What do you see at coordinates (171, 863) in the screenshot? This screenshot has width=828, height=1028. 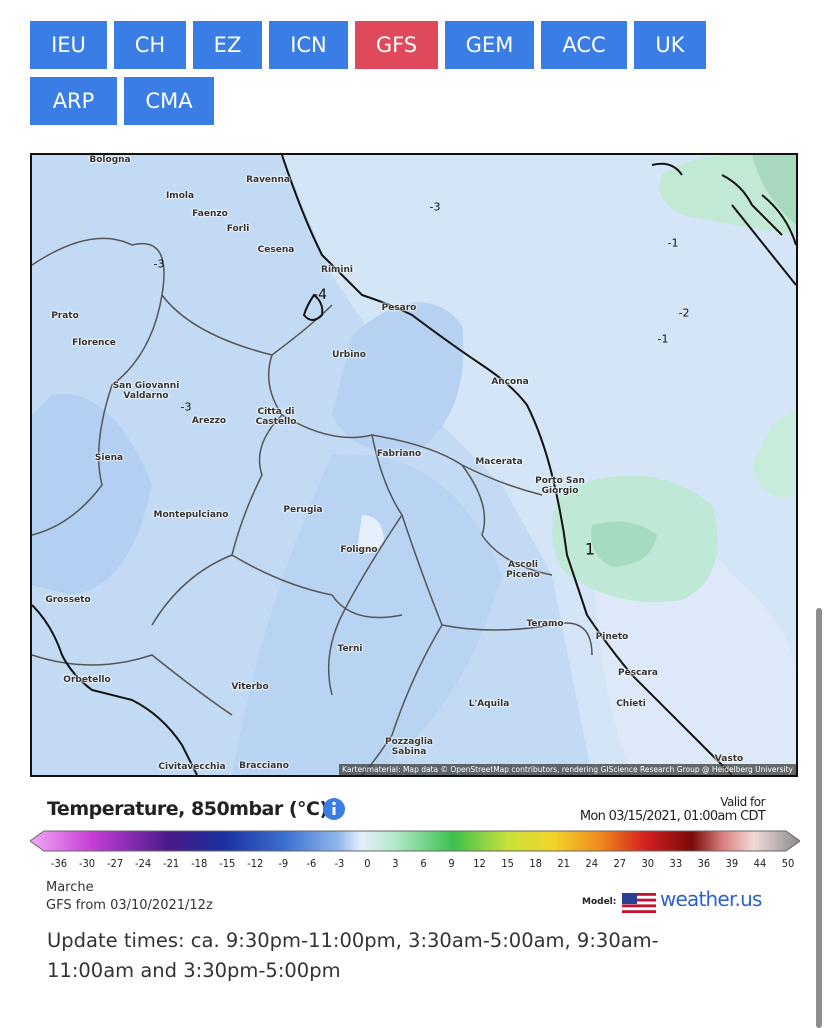 I see `color-bar-tick-label: -21` at bounding box center [171, 863].